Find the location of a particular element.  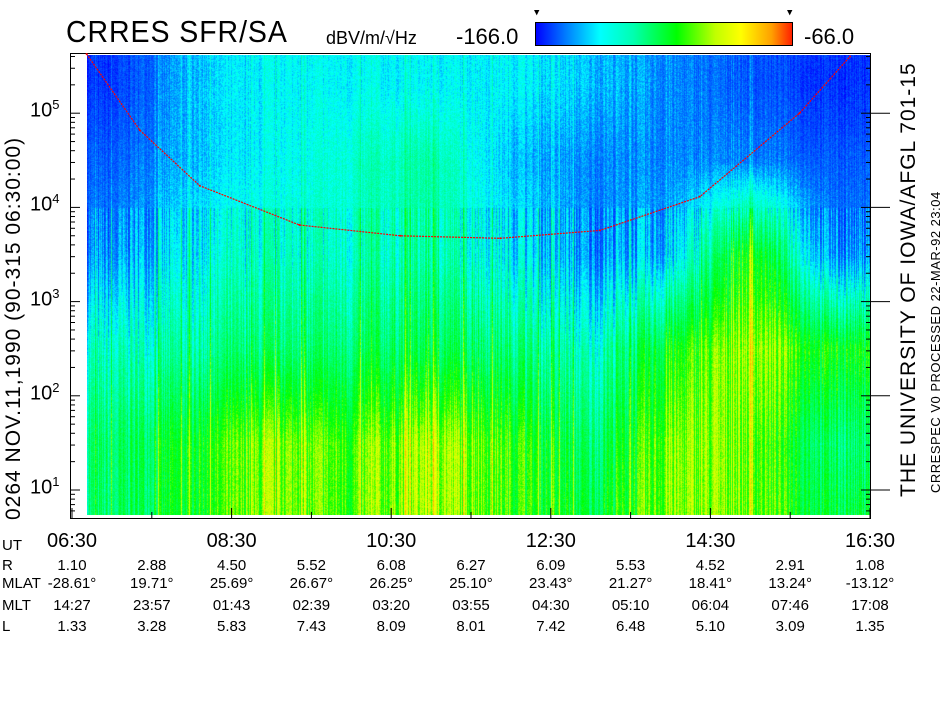

table-cell: 1.10 is located at coordinates (72, 565).